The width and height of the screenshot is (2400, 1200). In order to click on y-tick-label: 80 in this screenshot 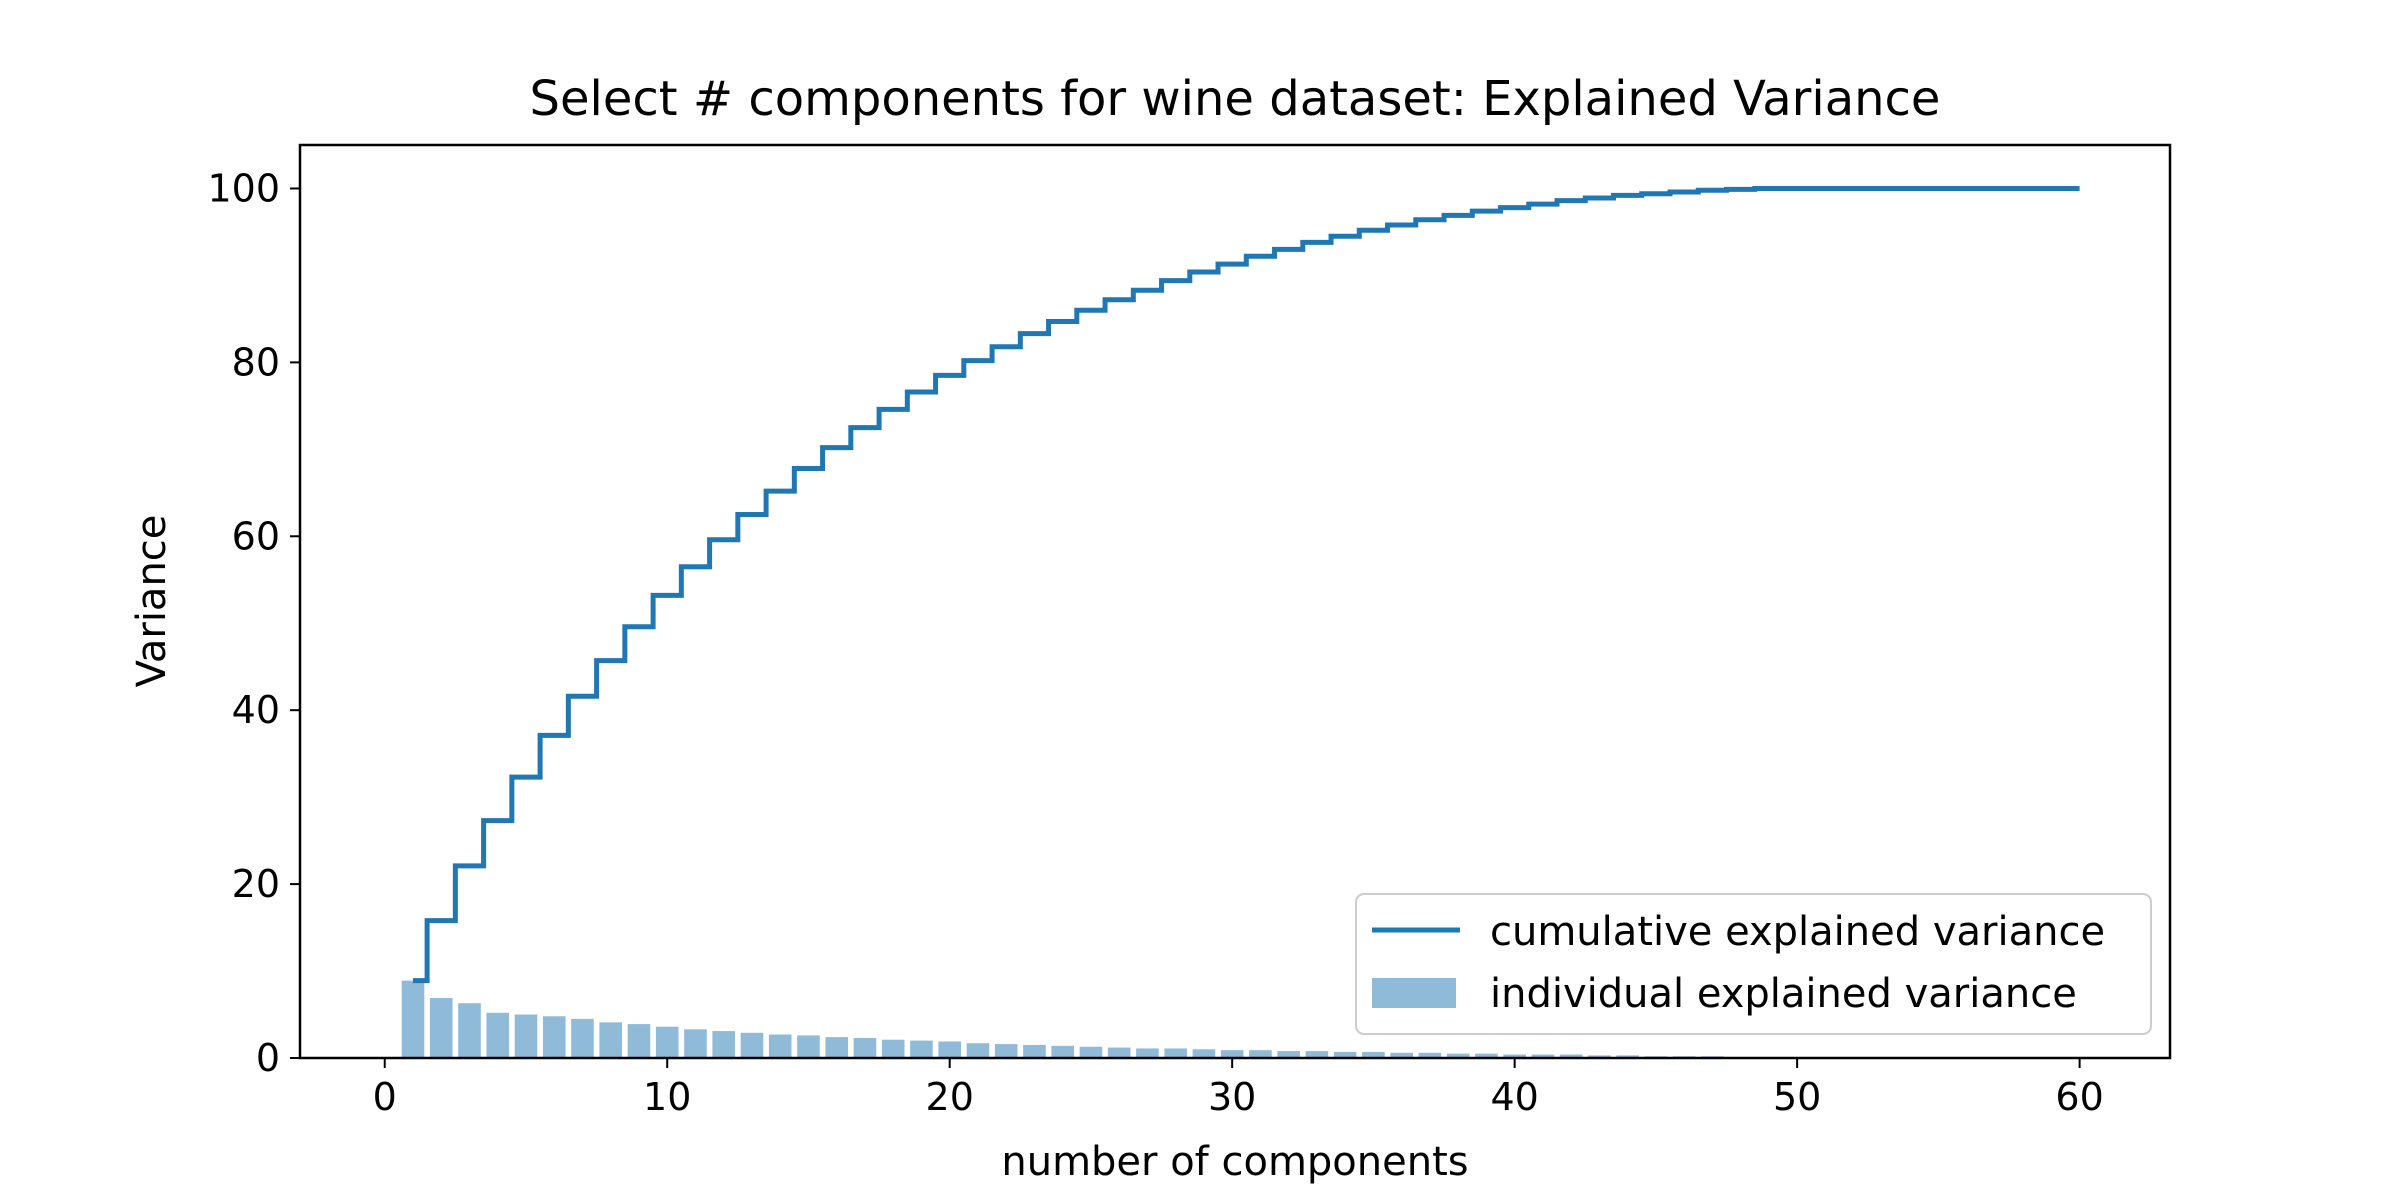, I will do `click(256, 362)`.